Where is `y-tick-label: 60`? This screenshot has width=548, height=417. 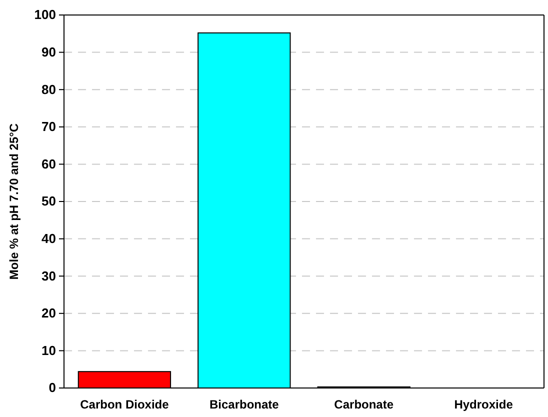 y-tick-label: 60 is located at coordinates (49, 164).